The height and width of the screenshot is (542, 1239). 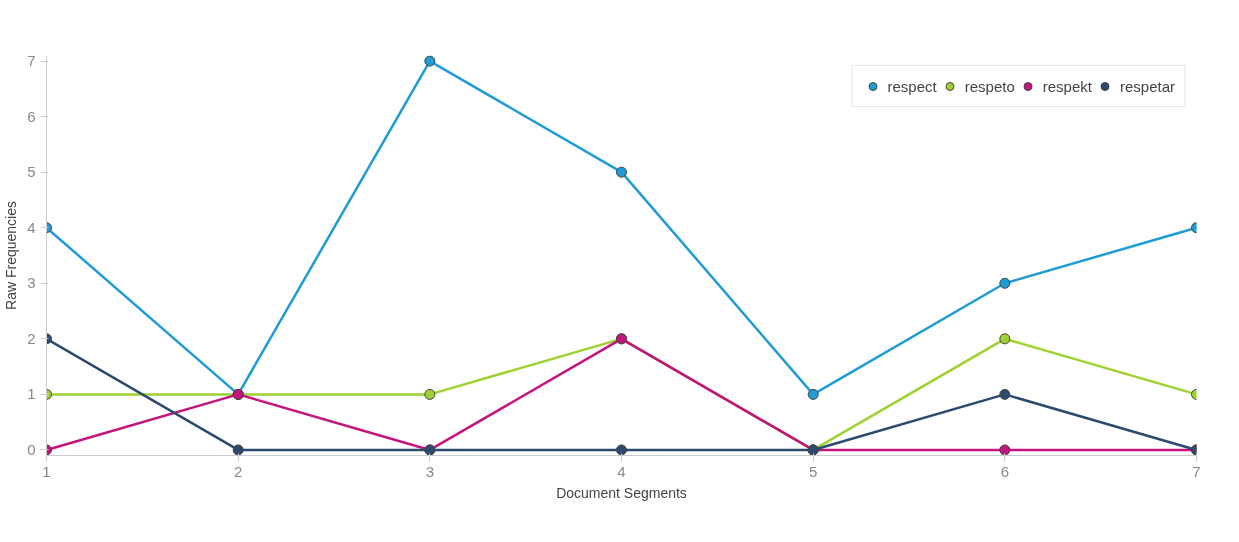 What do you see at coordinates (31, 283) in the screenshot?
I see `y-tick-label: 3` at bounding box center [31, 283].